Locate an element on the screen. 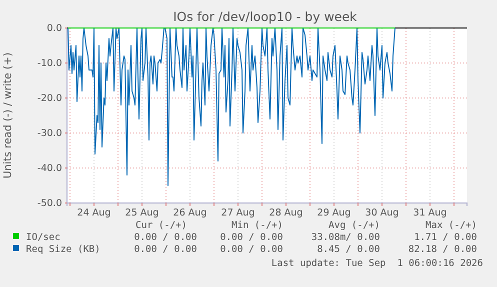 The width and height of the screenshot is (497, 287). x-tick-label: 27 Aug is located at coordinates (238, 213).